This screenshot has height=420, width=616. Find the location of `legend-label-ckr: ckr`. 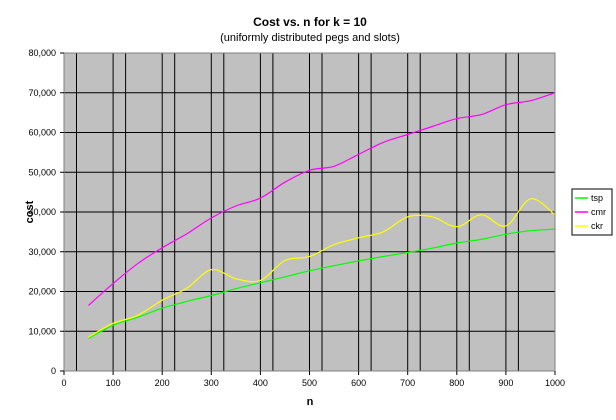

legend-label-ckr: ckr is located at coordinates (597, 226).